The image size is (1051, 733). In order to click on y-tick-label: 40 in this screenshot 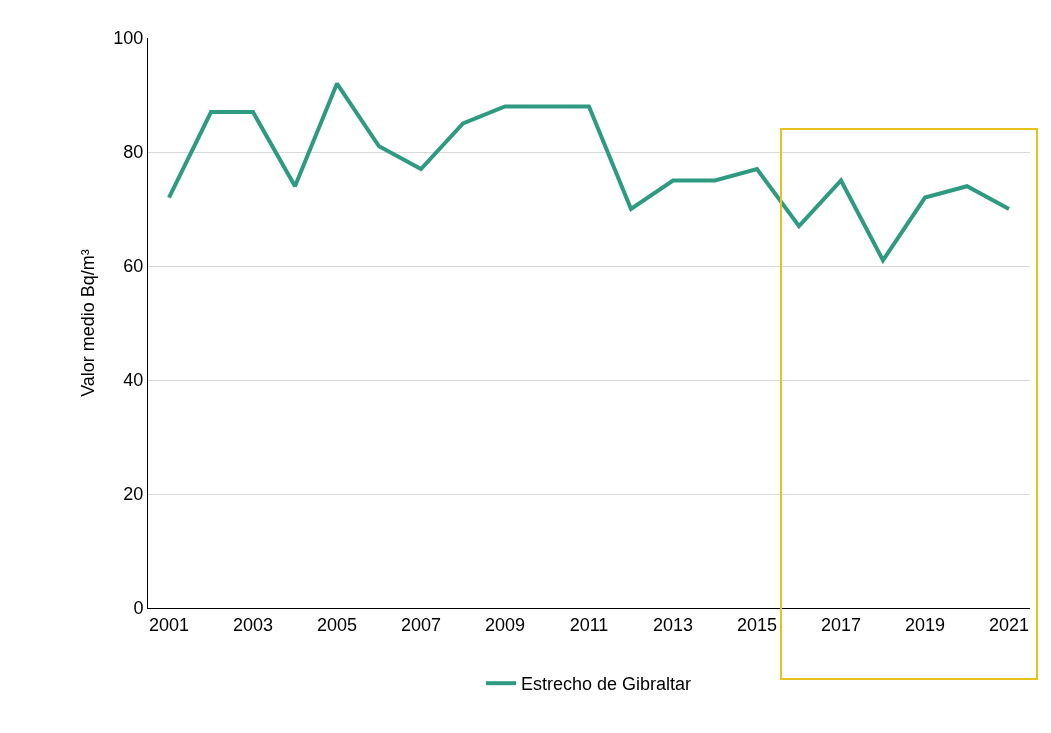, I will do `click(133, 380)`.